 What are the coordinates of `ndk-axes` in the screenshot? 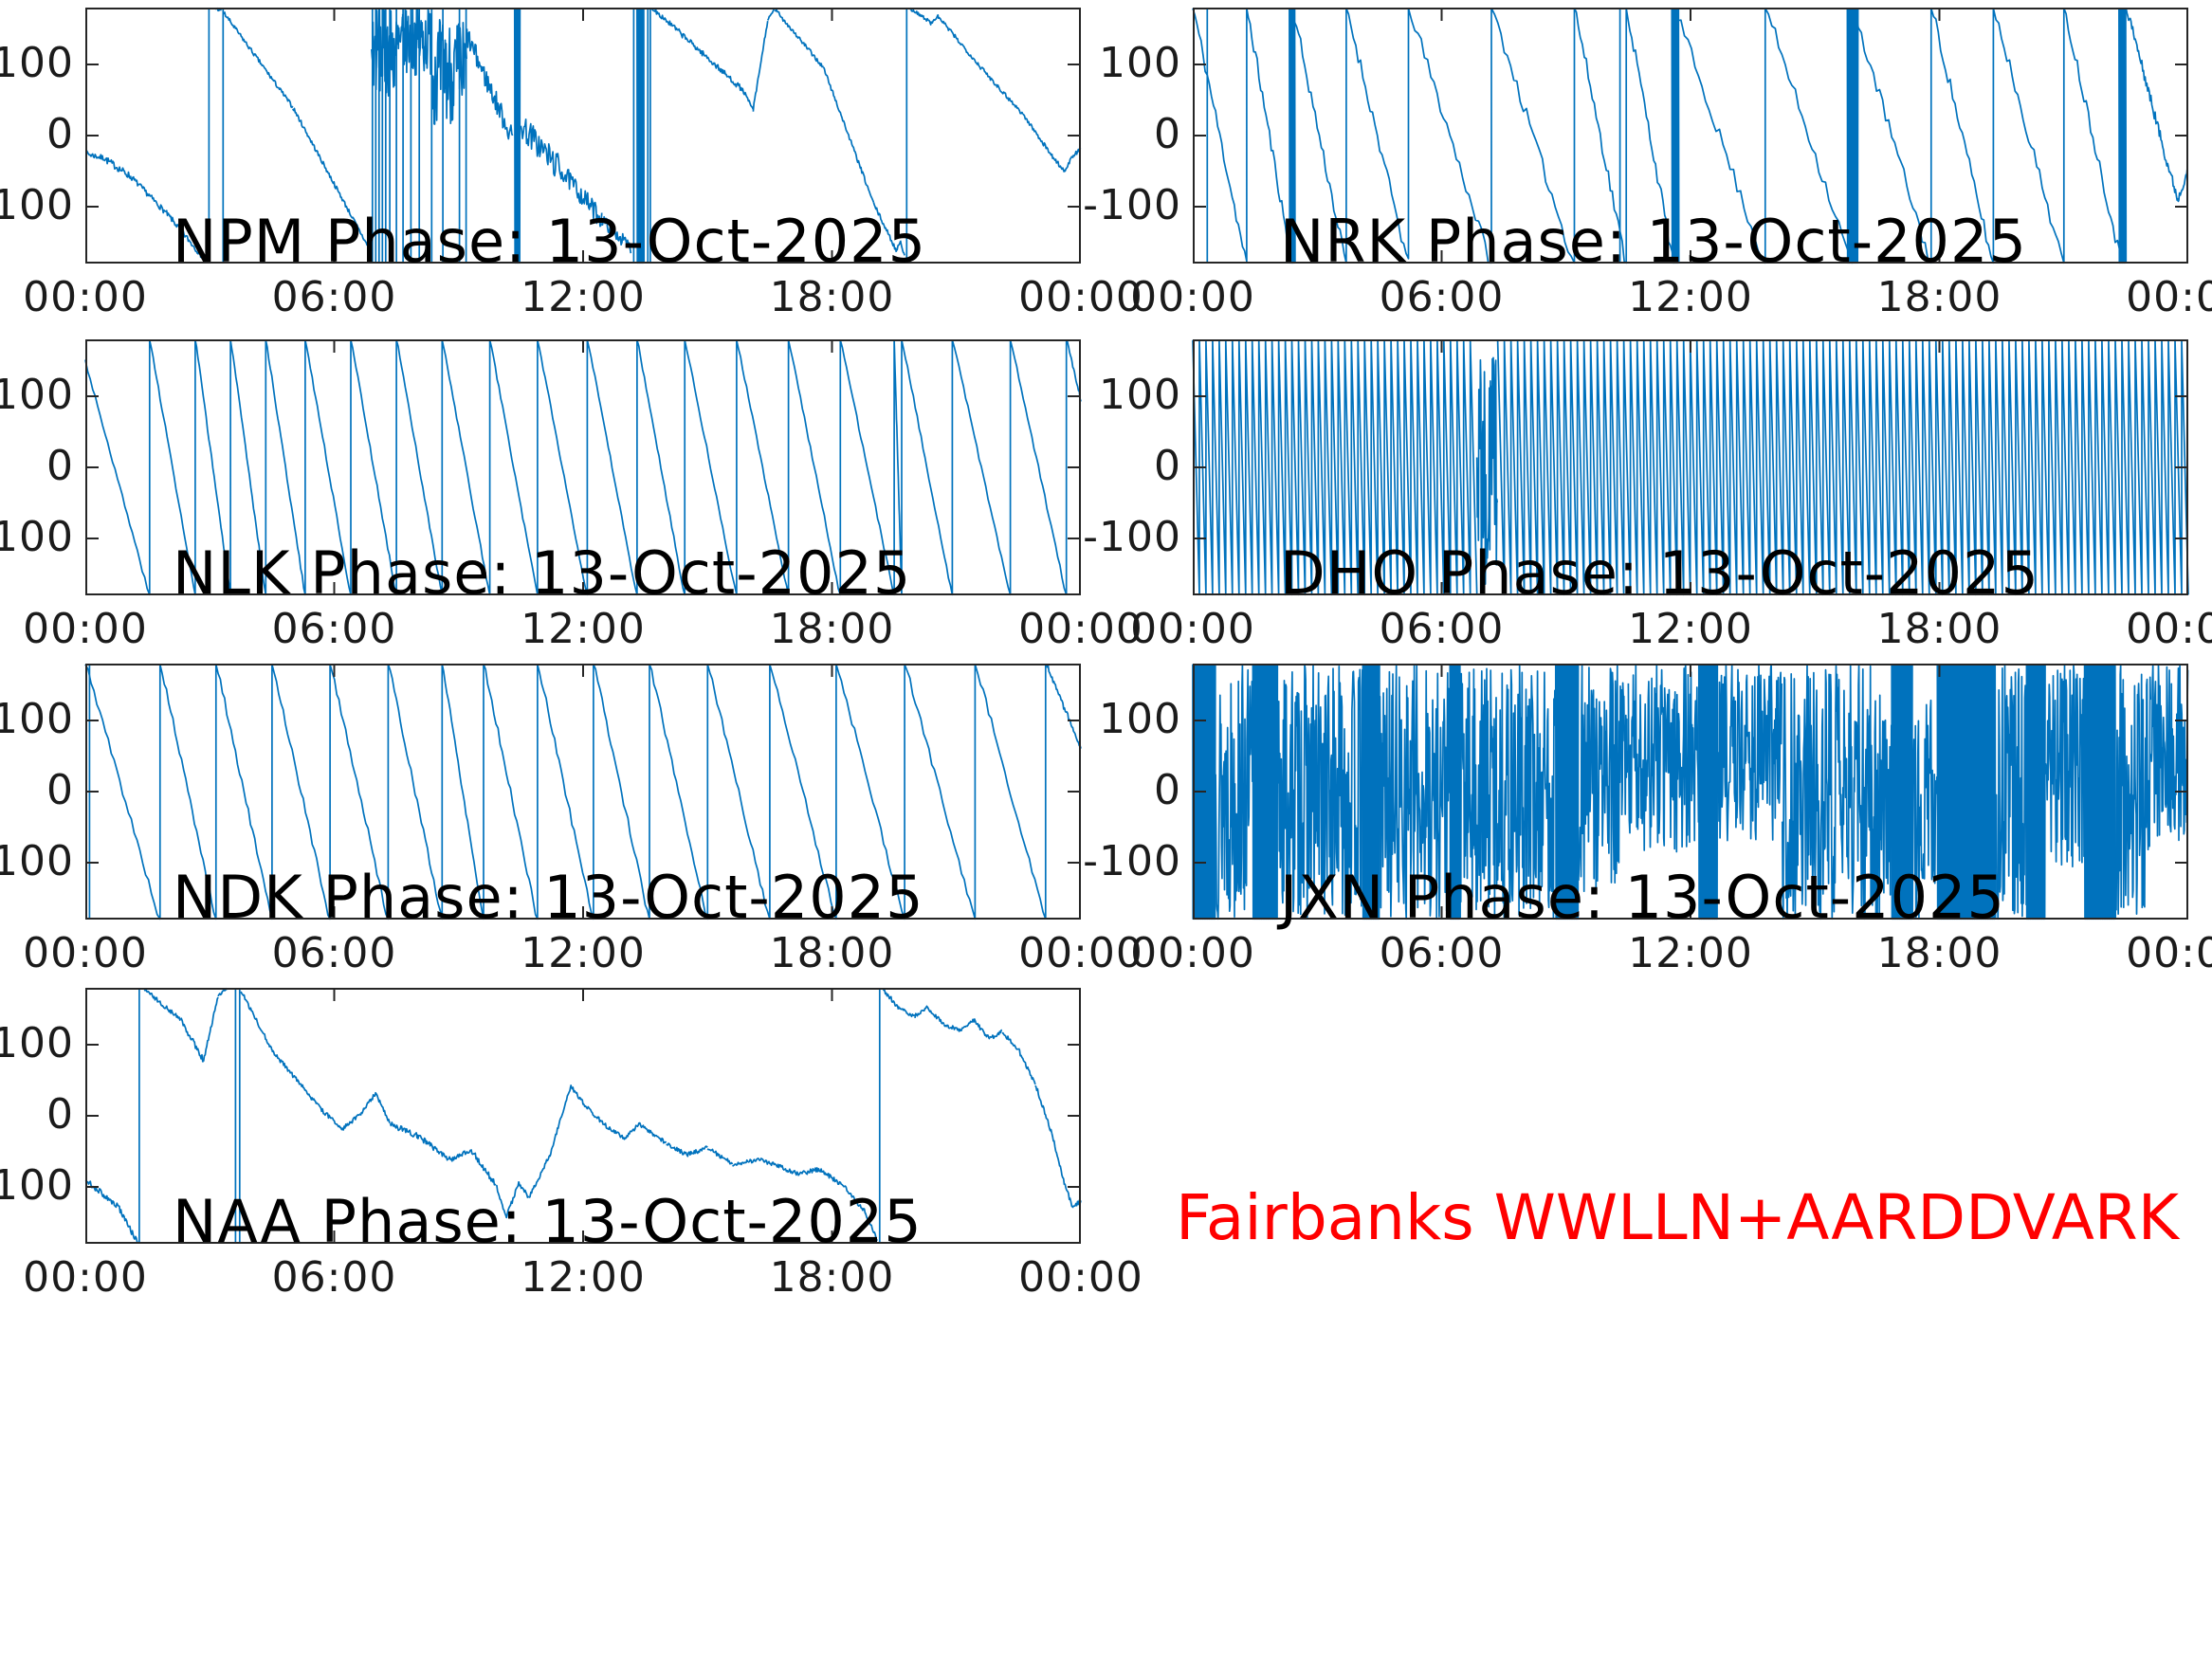 It's located at (583, 792).